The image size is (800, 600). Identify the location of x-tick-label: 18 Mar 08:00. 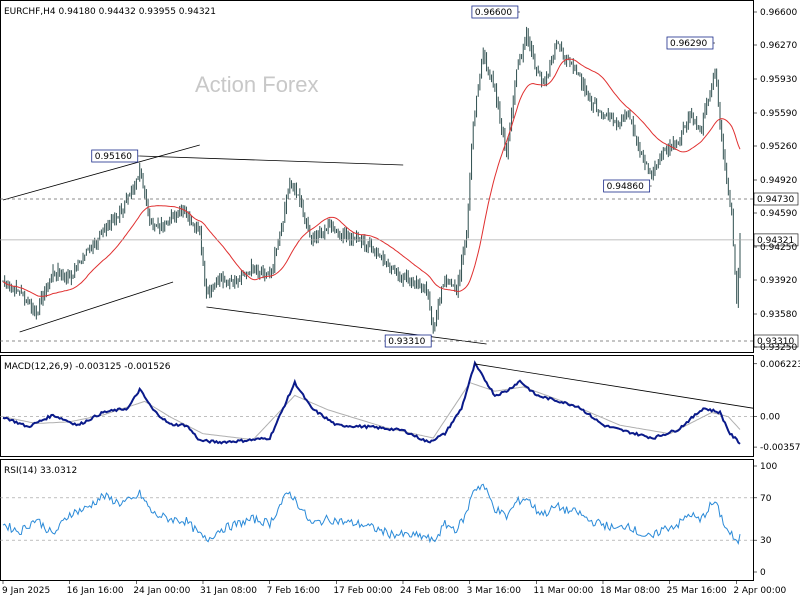
(630, 591).